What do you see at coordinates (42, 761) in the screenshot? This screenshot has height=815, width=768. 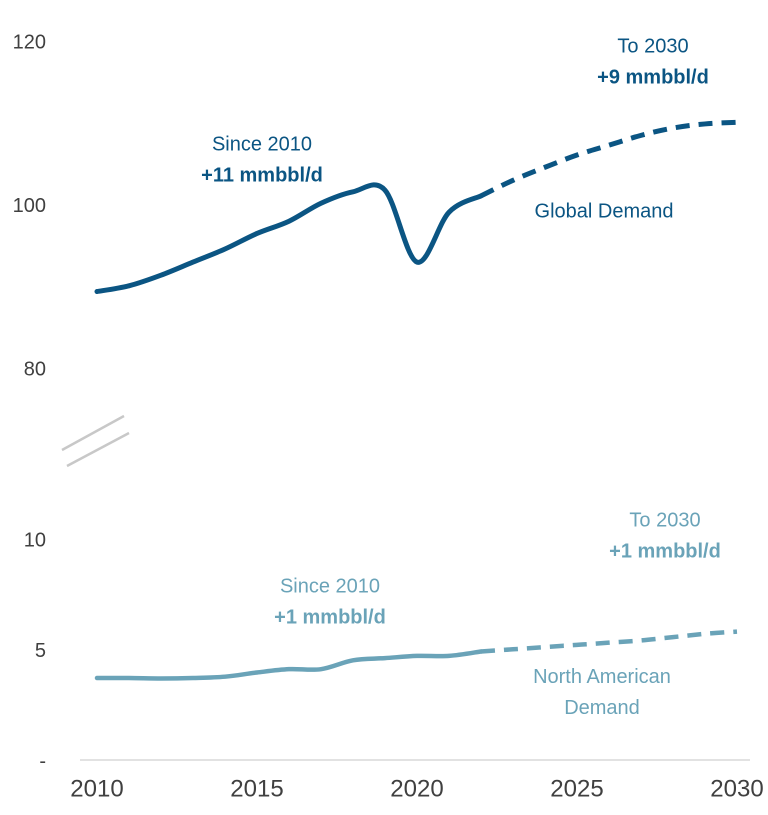 I see `y-tick-label: -` at bounding box center [42, 761].